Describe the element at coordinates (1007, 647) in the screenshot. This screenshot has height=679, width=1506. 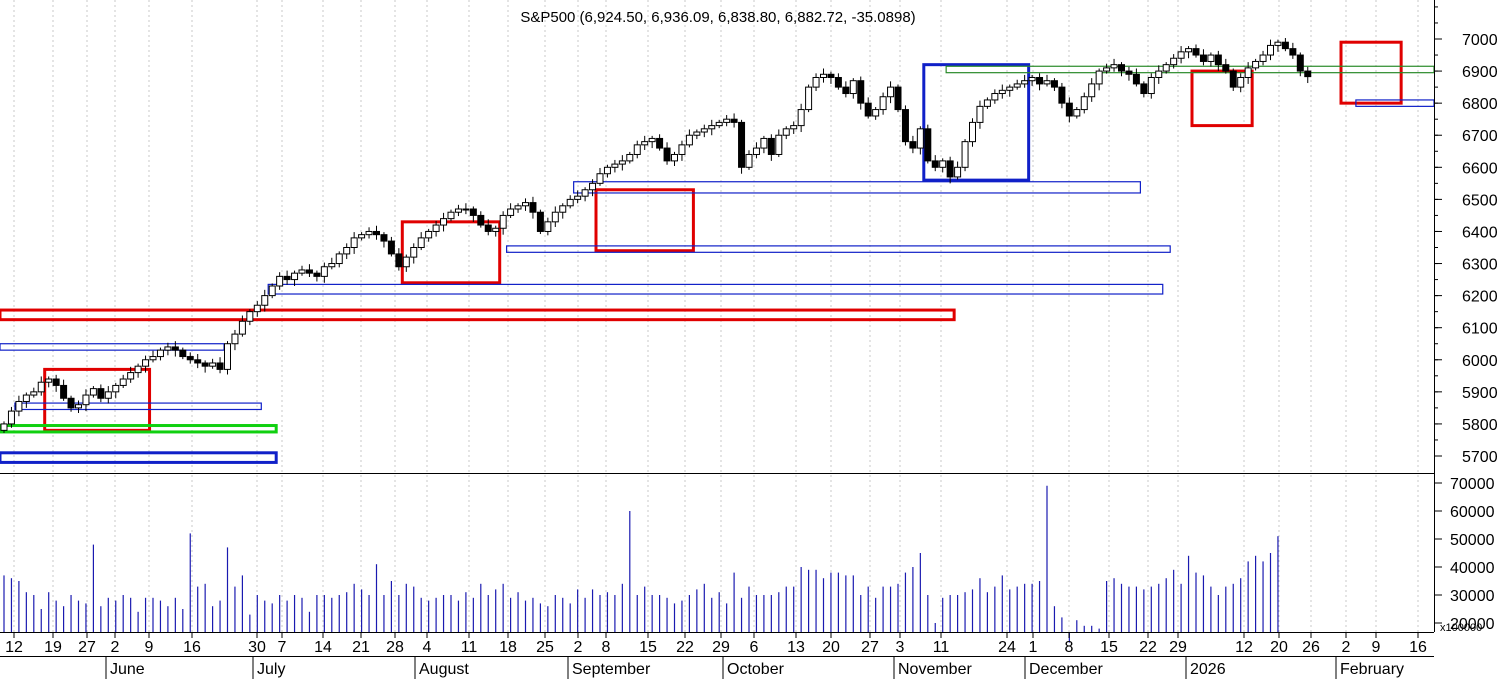
I see `day-label: 24` at that location.